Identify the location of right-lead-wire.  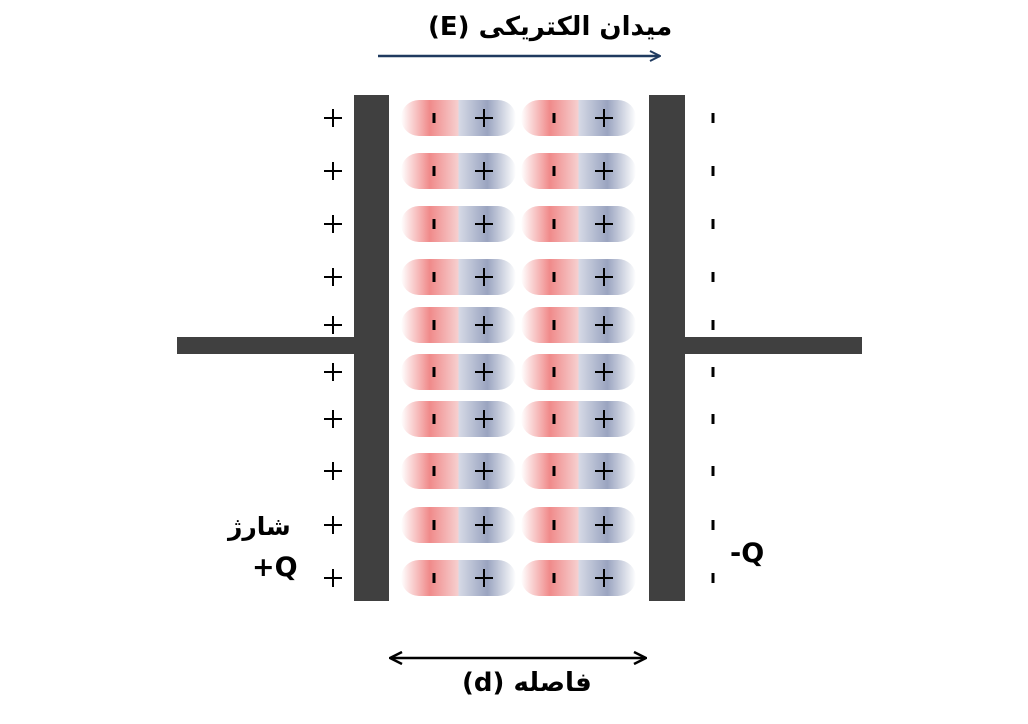
(772, 345).